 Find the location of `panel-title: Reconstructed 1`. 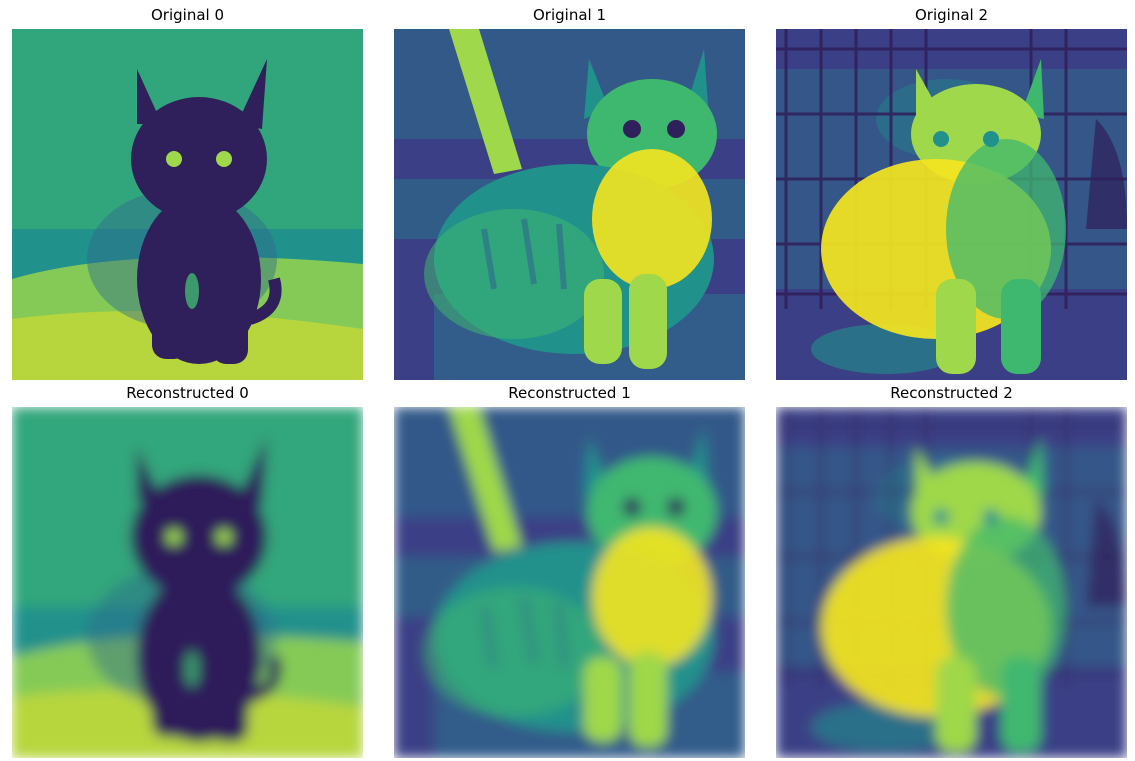

panel-title: Reconstructed 1 is located at coordinates (569, 393).